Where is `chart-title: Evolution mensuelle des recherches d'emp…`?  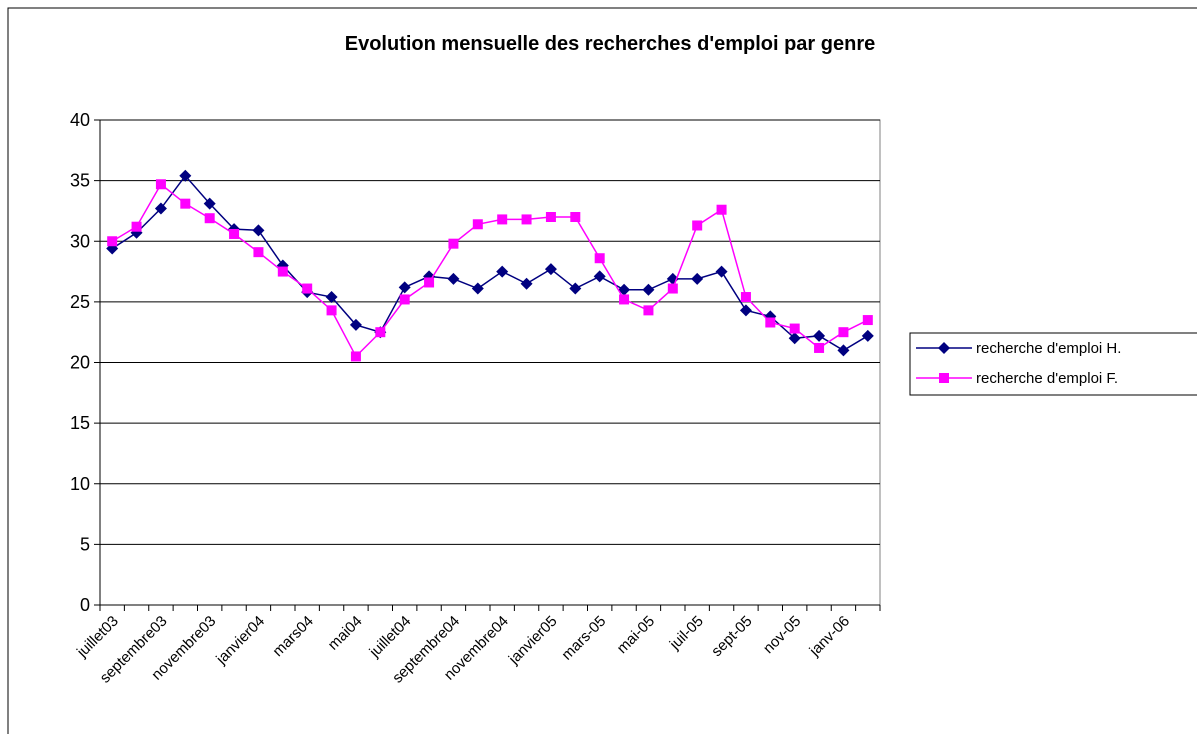
chart-title: Evolution mensuelle des recherches d'emp… is located at coordinates (610, 44).